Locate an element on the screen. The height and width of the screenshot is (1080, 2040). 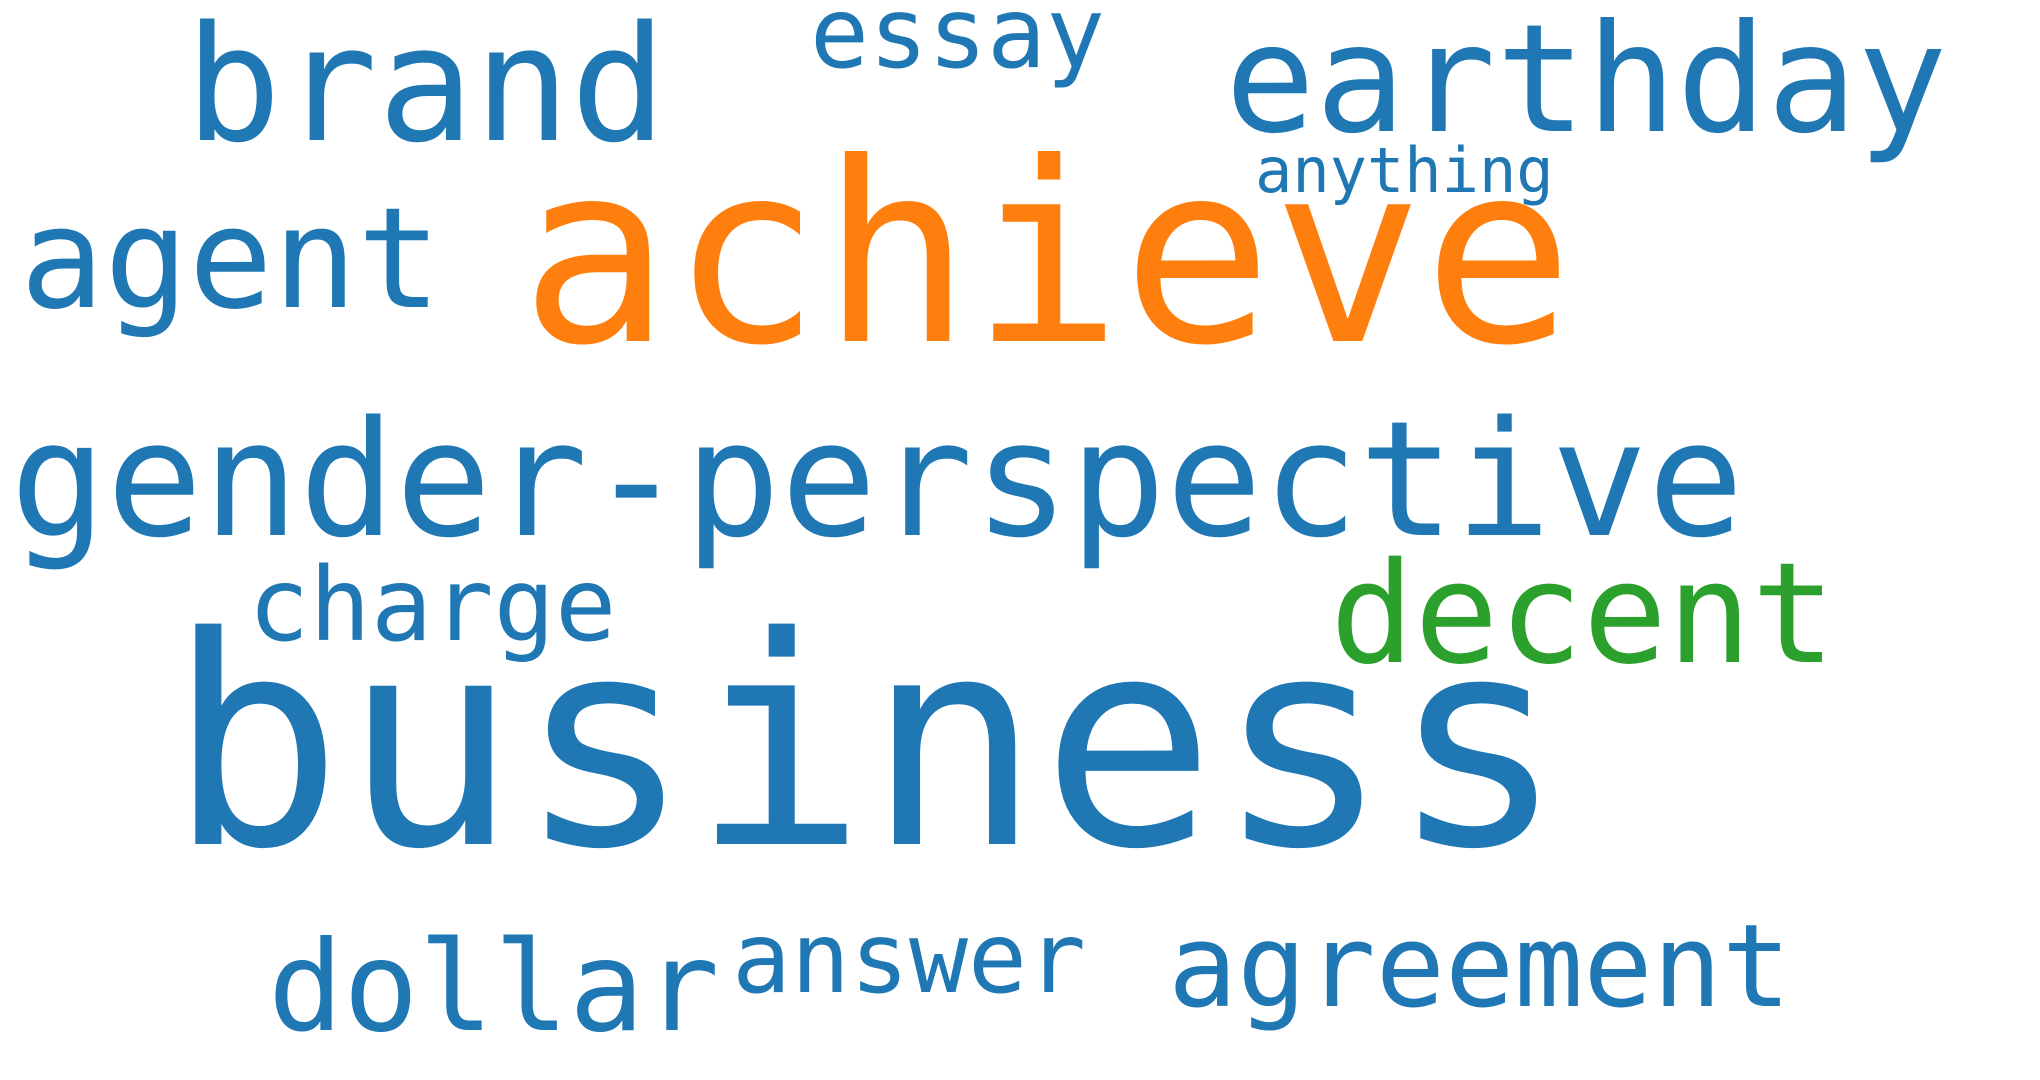
word-agreement: agreement is located at coordinates (1480, 967).